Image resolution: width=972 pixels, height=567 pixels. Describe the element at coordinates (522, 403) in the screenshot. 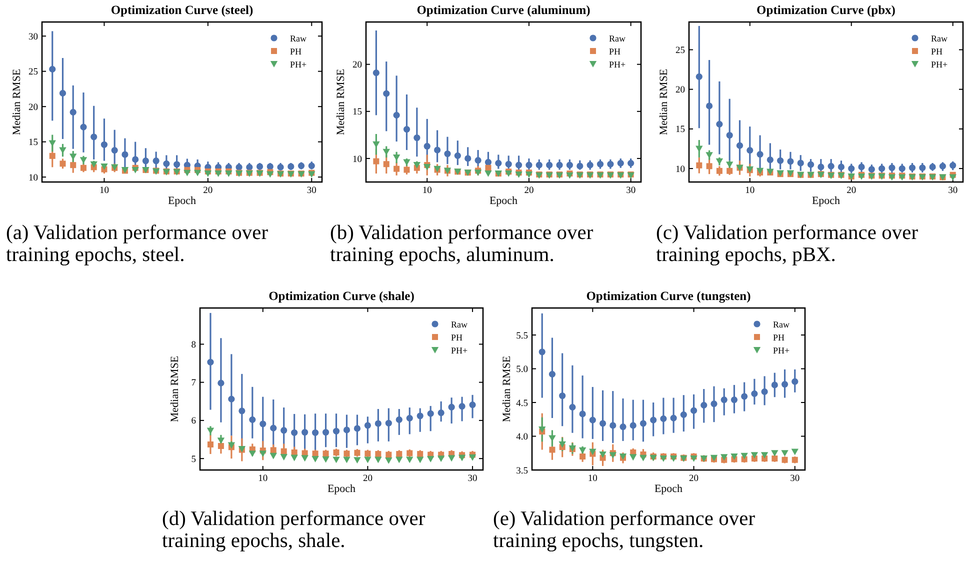

I see `y-tick-label: 4.5` at that location.